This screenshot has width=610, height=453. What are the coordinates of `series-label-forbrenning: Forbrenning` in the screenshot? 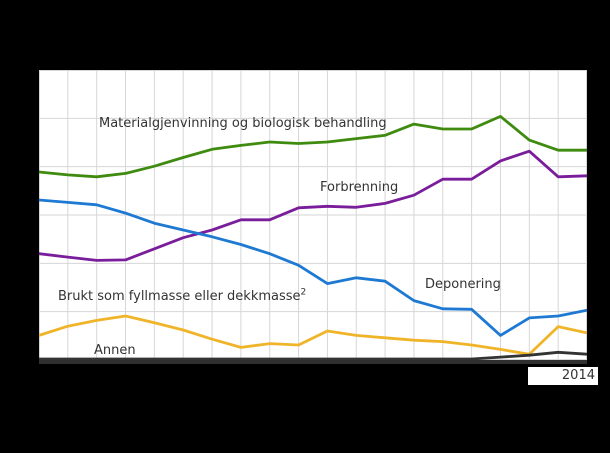 It's located at (359, 187).